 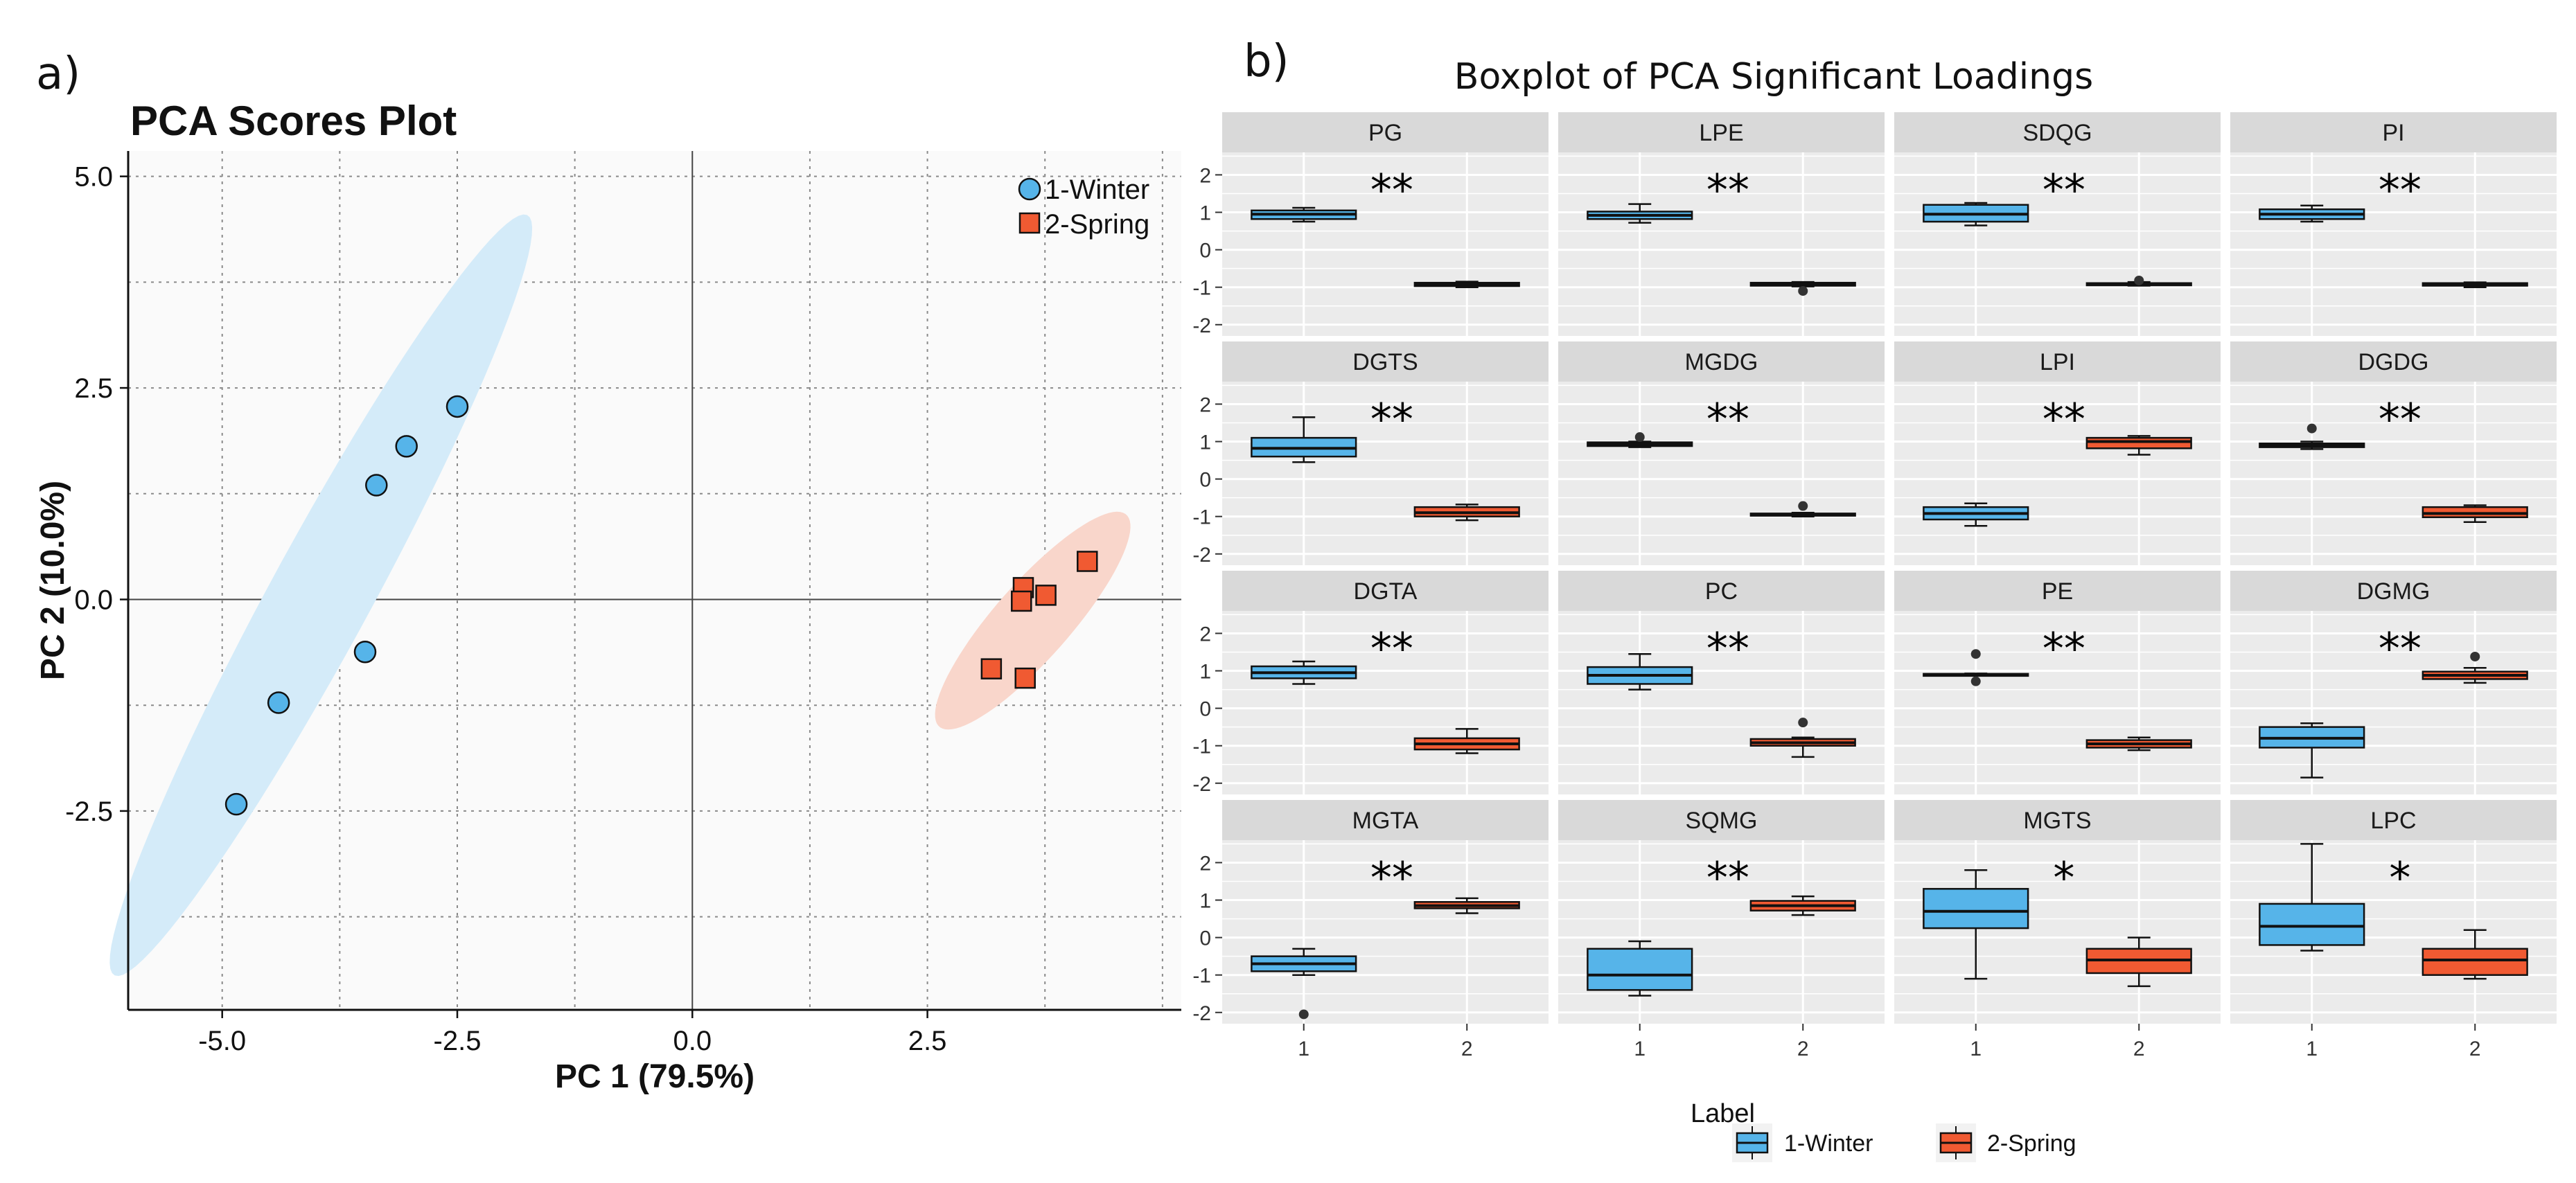 What do you see at coordinates (572, 1033) in the screenshot?
I see `pca-x-ticks: -5.0 -2.5 0.0 2.5` at bounding box center [572, 1033].